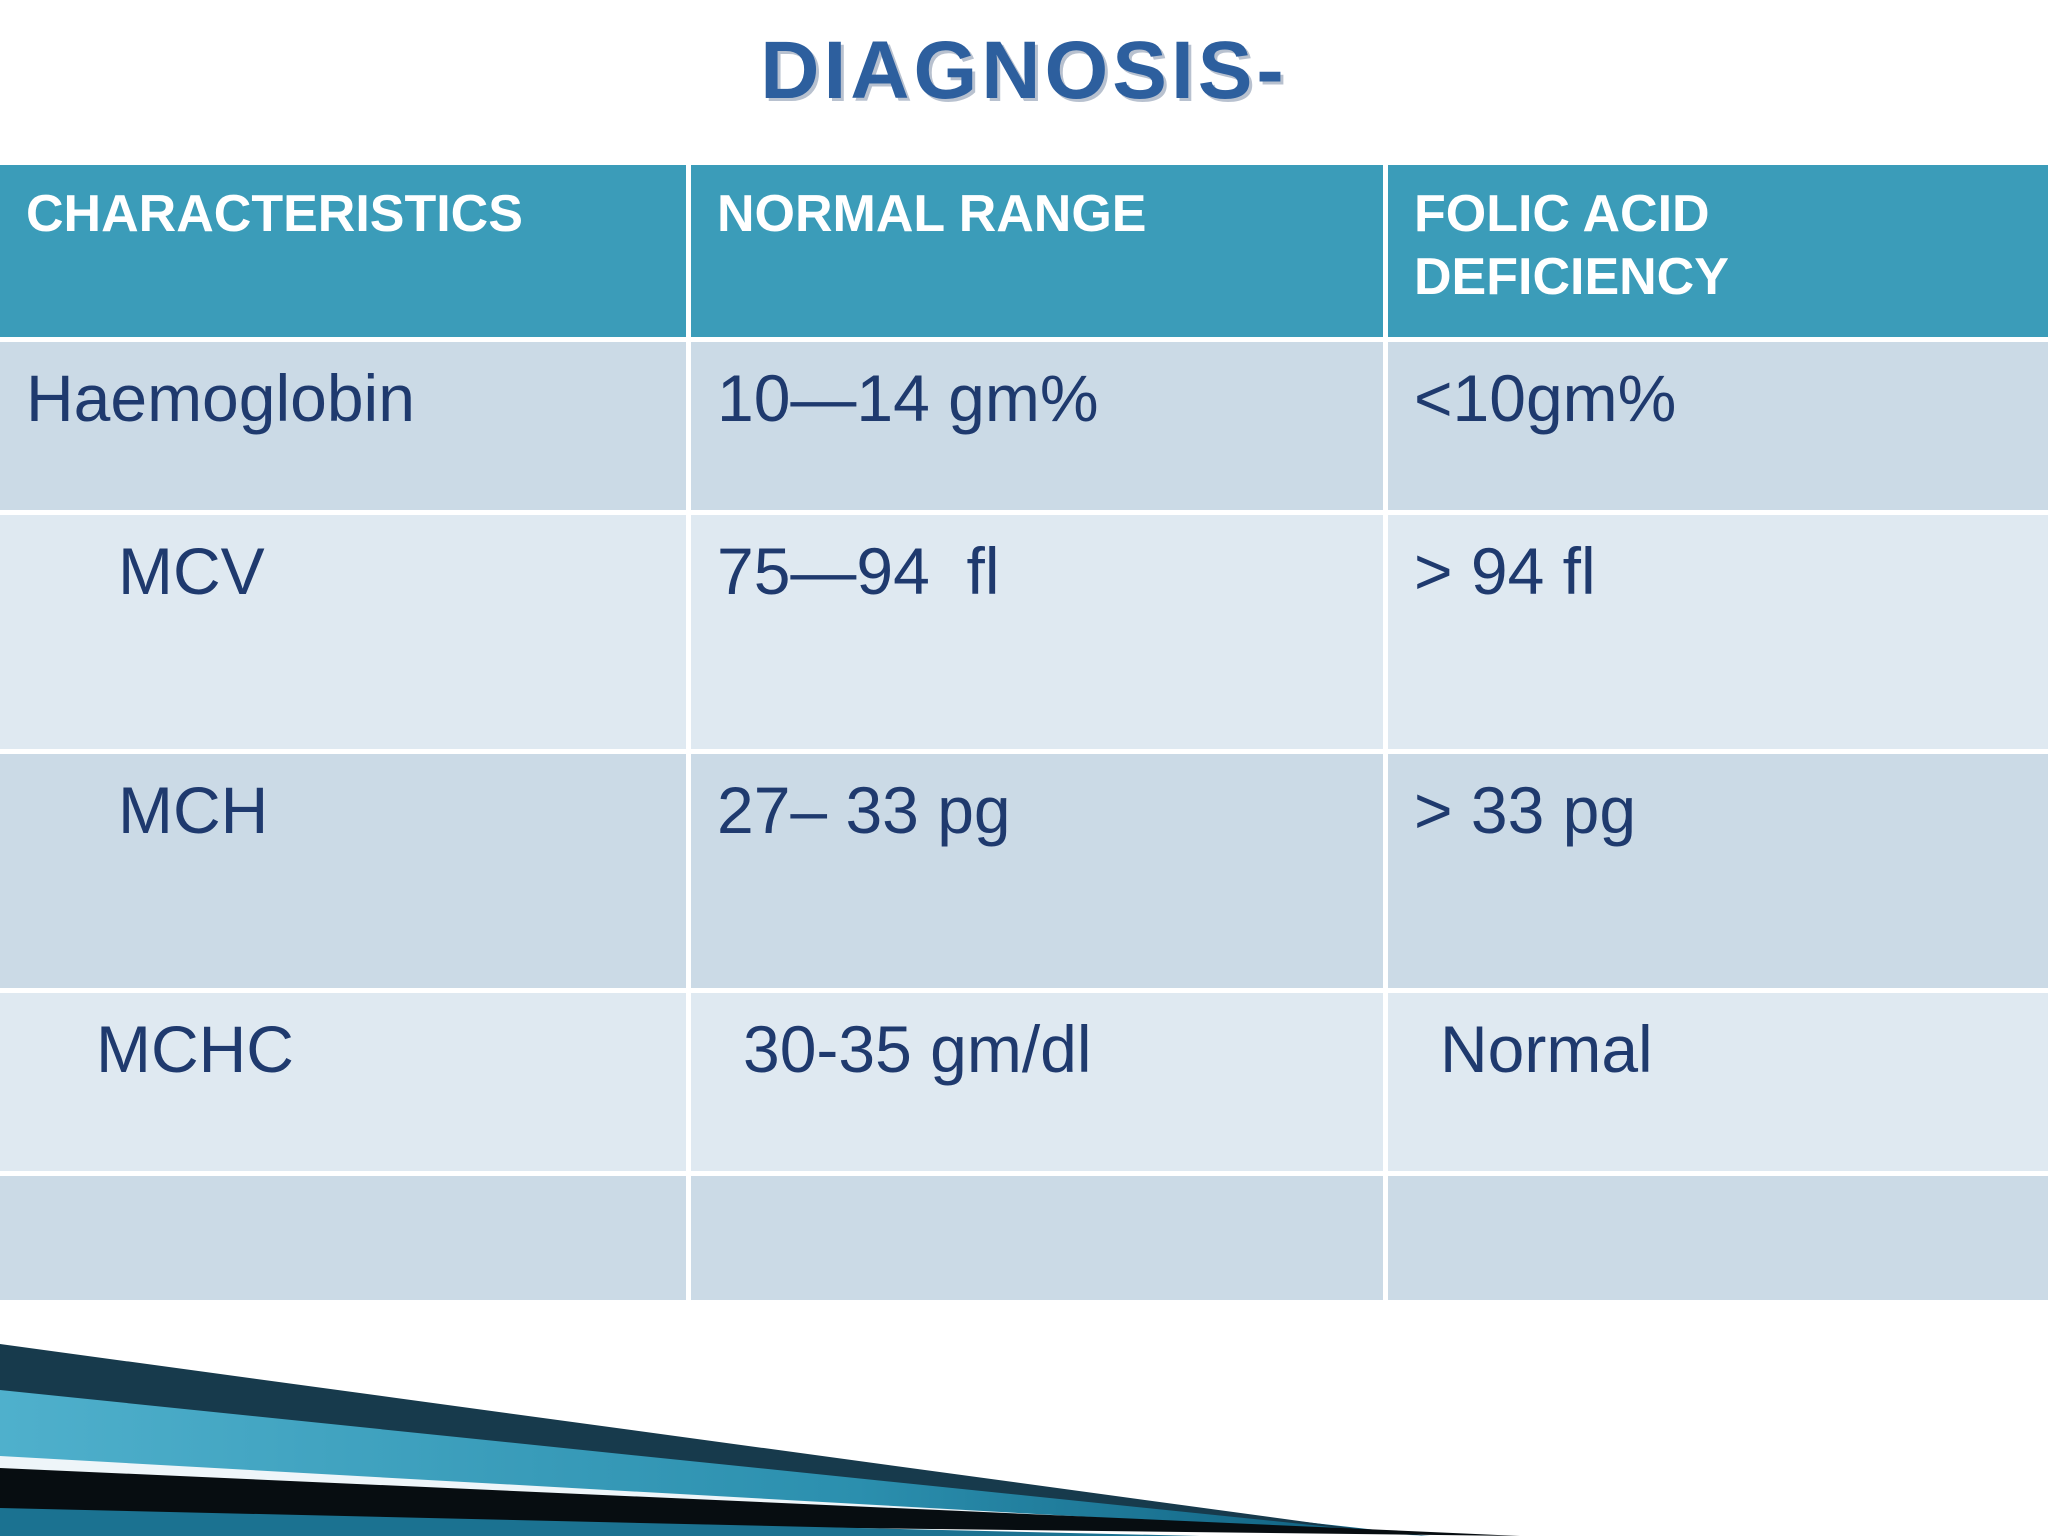 This screenshot has width=2048, height=1536. What do you see at coordinates (343, 251) in the screenshot?
I see `table-header-characteristics: CHARACTERISTICS` at bounding box center [343, 251].